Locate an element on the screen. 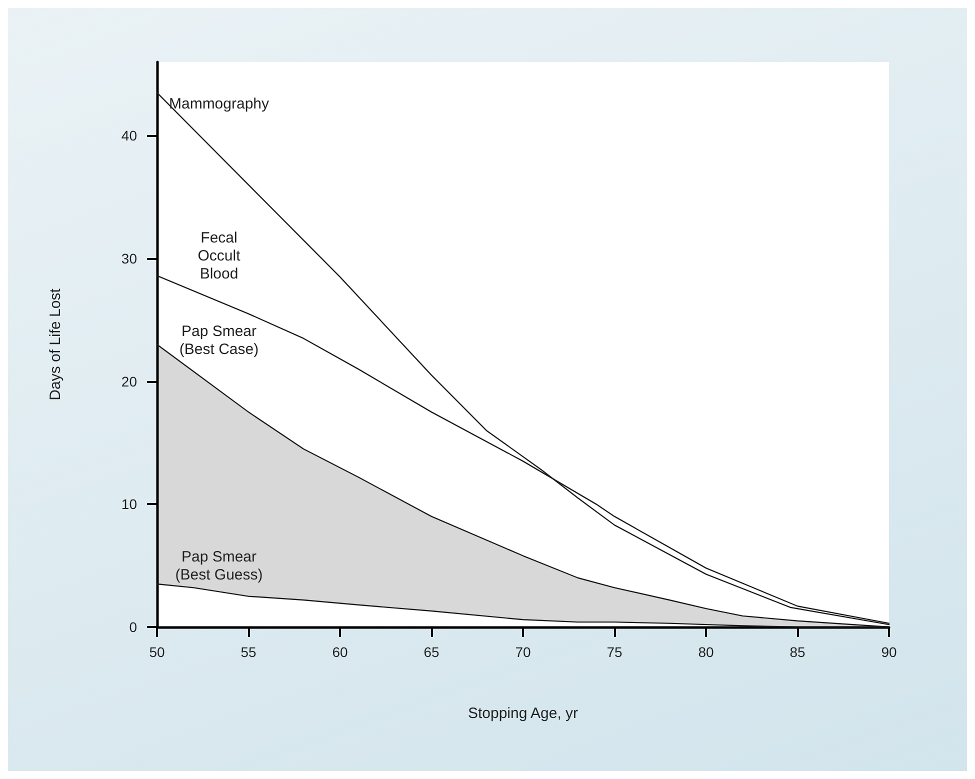 This screenshot has width=975, height=779. series-label: Pap Smear (Best Guess) is located at coordinates (219, 566).